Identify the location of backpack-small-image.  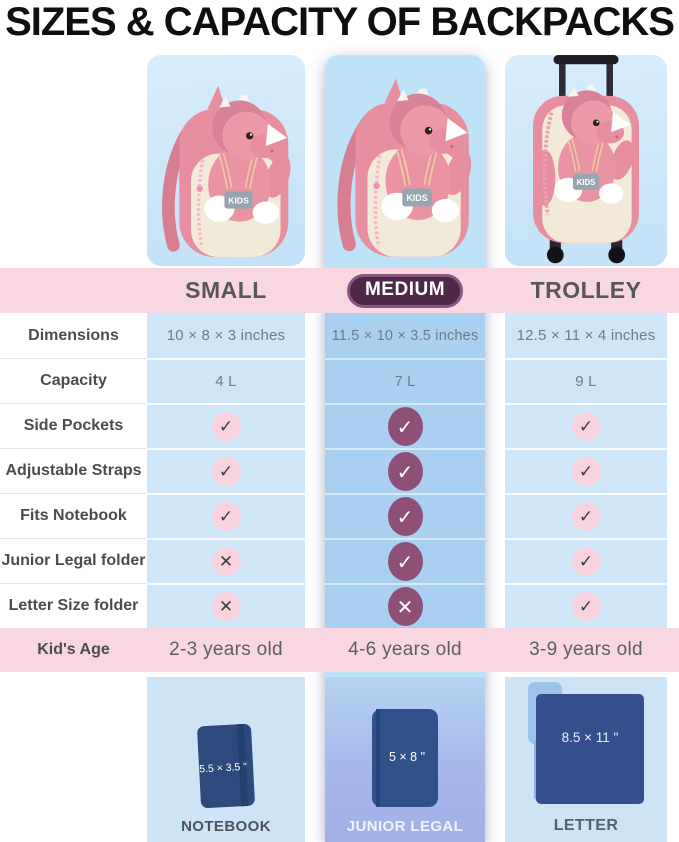
(227, 165).